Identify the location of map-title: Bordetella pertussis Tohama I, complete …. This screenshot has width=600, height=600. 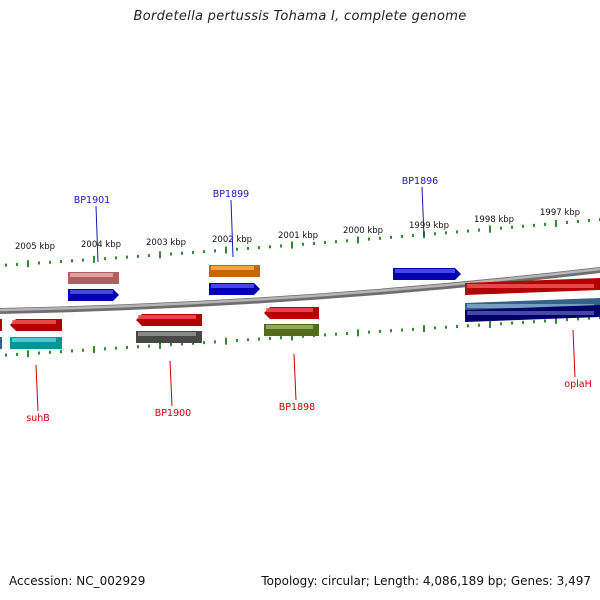
(300, 16).